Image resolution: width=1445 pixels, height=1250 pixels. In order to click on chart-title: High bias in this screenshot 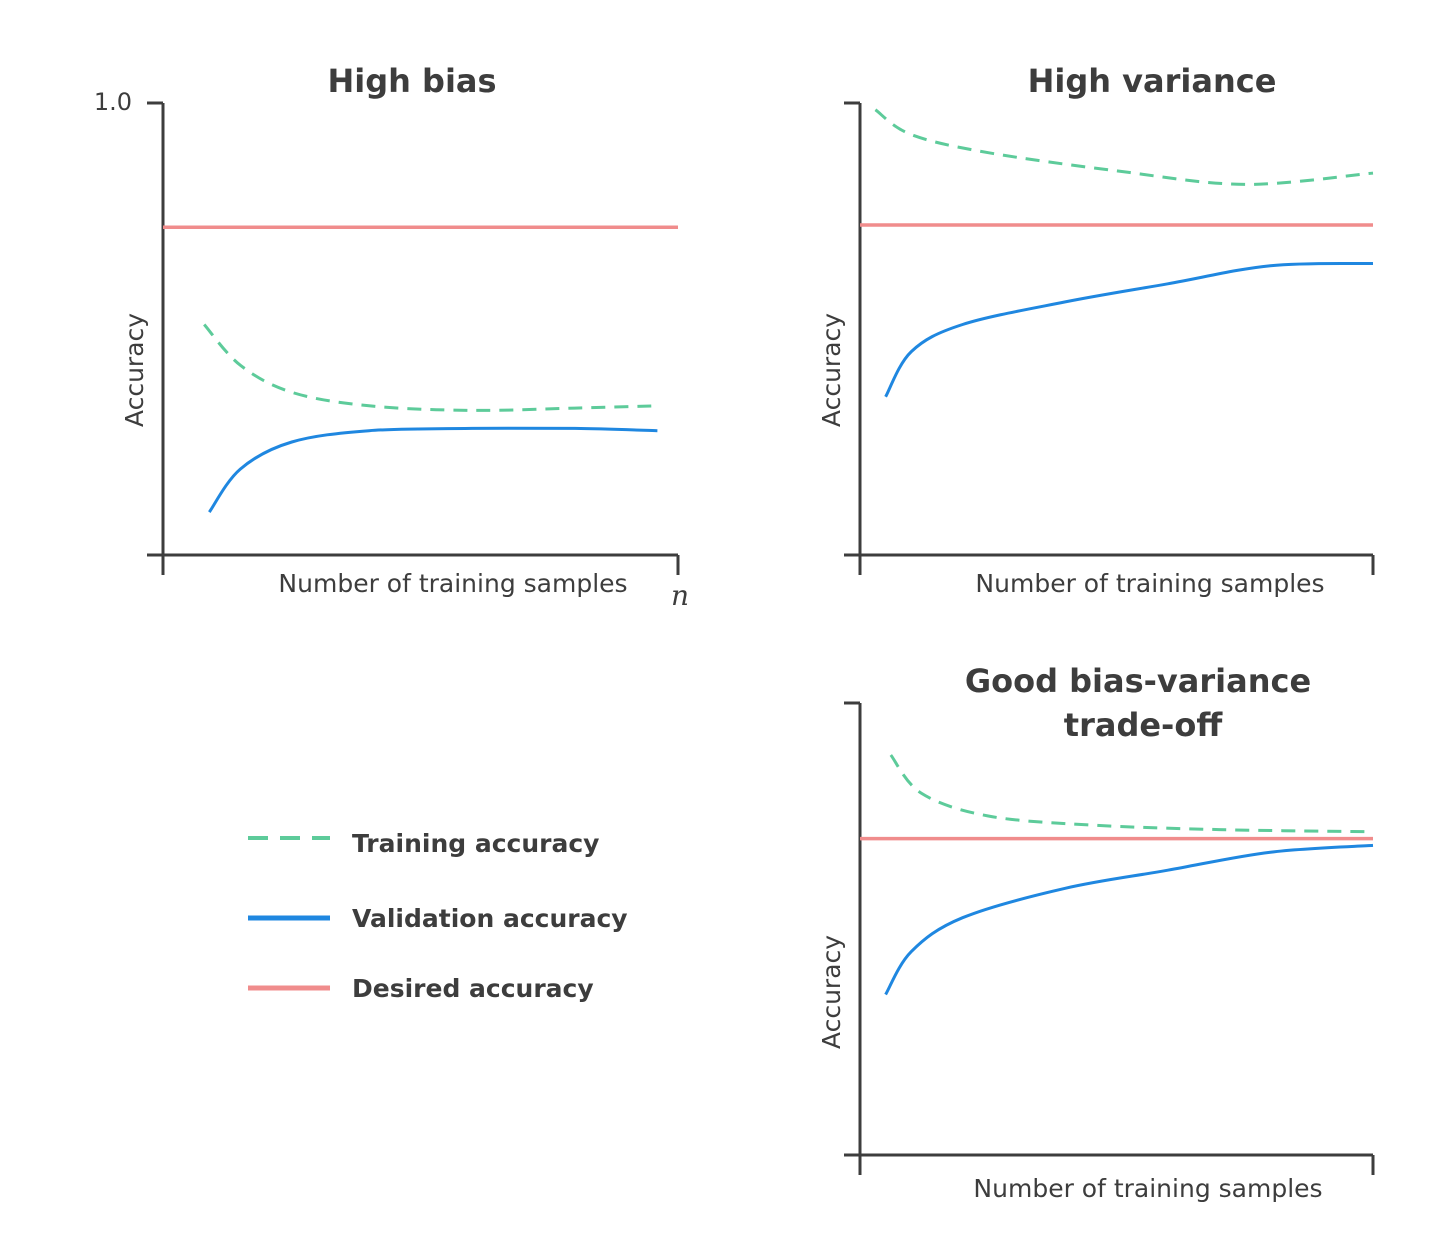, I will do `click(411, 81)`.